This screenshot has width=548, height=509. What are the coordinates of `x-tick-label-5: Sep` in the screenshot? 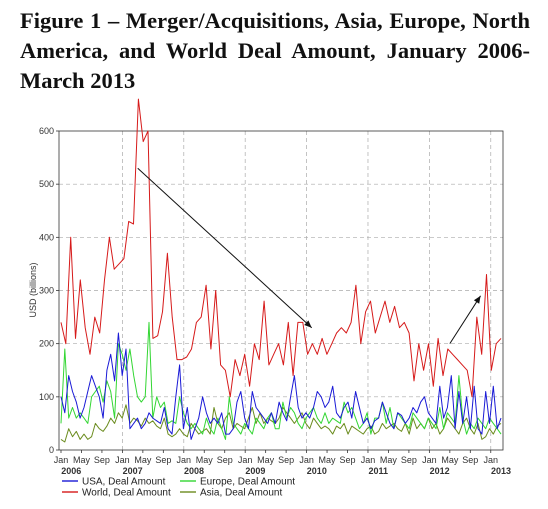 It's located at (163, 460).